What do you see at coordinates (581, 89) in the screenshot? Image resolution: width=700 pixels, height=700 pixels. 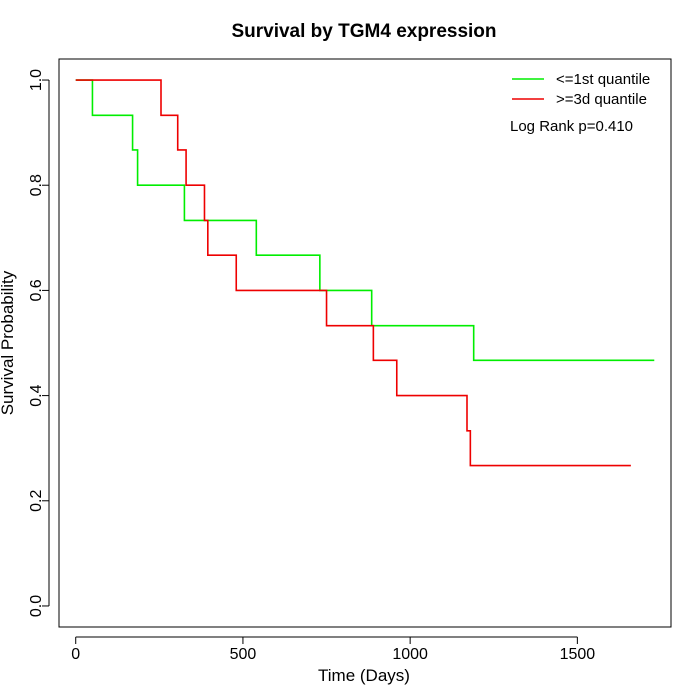 I see `legend: <=1st quantile >=3d quantile` at bounding box center [581, 89].